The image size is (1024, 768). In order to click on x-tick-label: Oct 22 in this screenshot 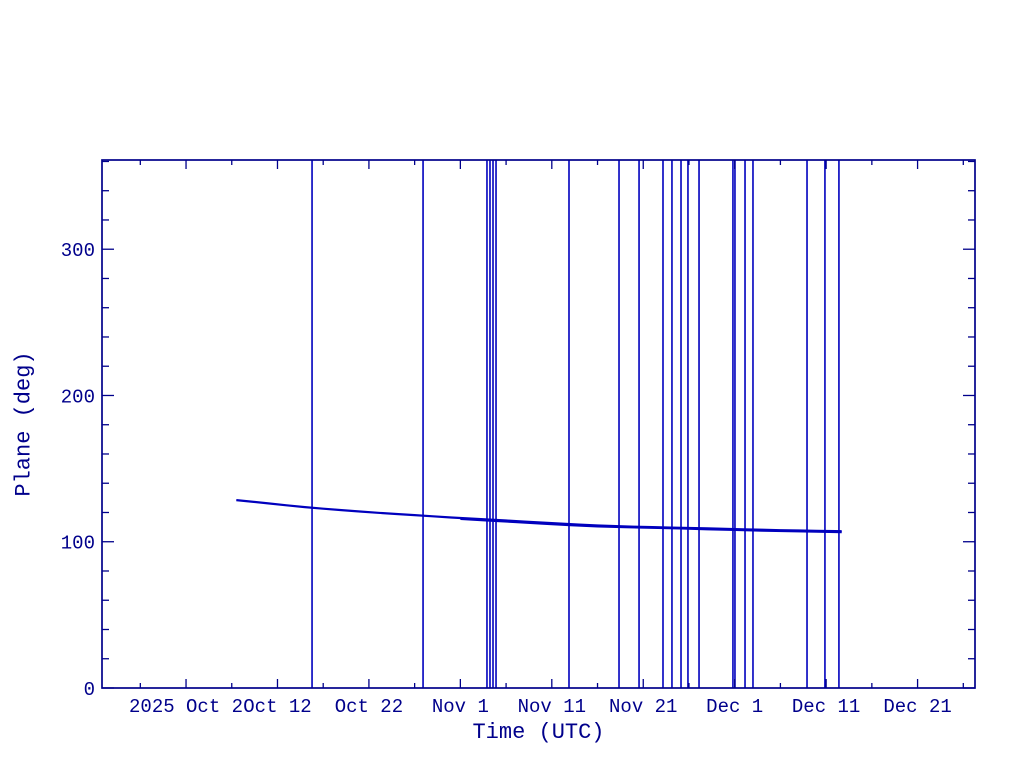, I will do `click(369, 707)`.